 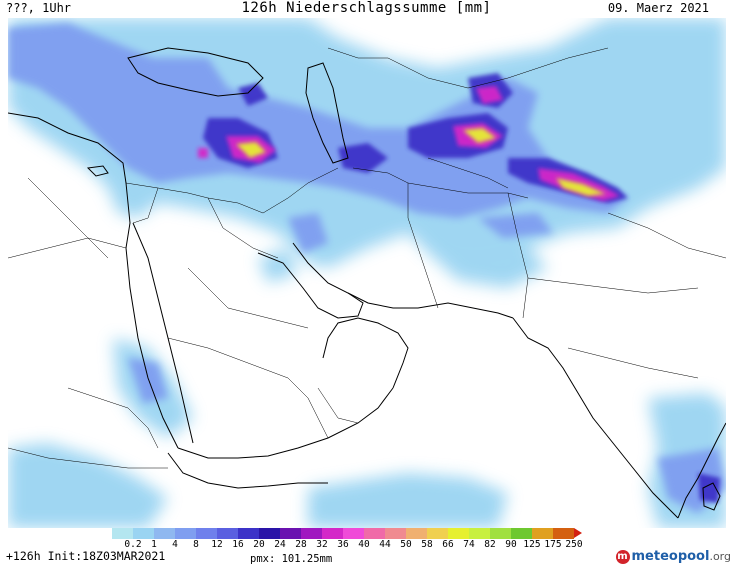 I want to click on legend-label: 12, so click(x=217, y=544).